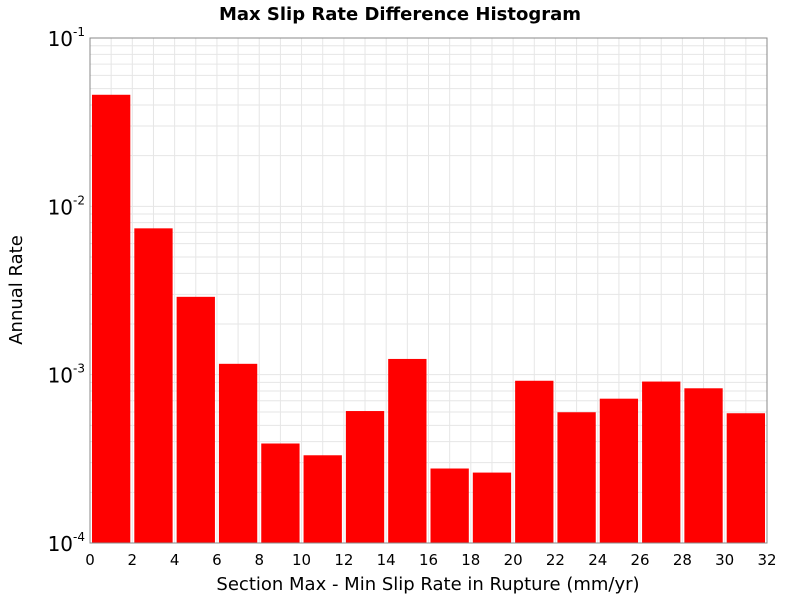 This screenshot has height=600, width=800. What do you see at coordinates (217, 560) in the screenshot?
I see `x-tick-label: 6` at bounding box center [217, 560].